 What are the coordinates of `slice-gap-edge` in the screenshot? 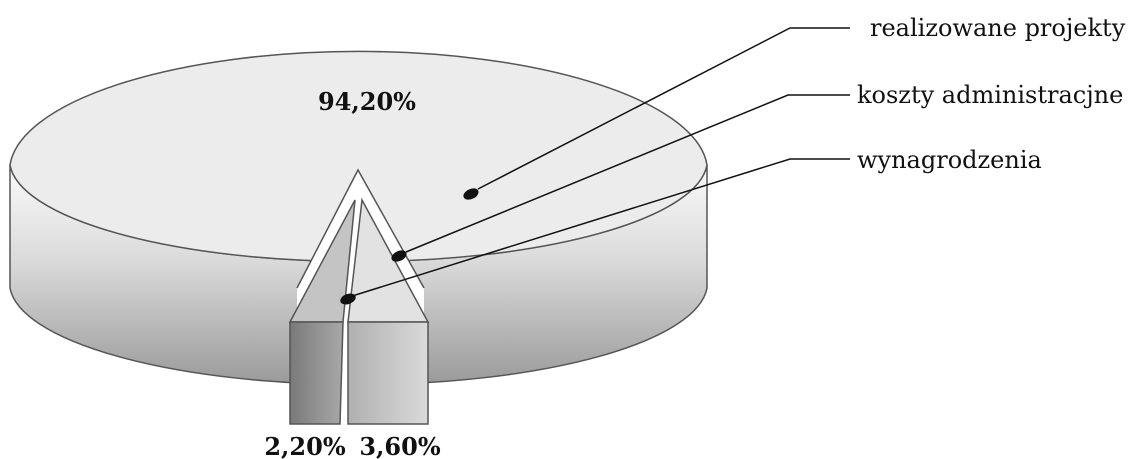 It's located at (360, 228).